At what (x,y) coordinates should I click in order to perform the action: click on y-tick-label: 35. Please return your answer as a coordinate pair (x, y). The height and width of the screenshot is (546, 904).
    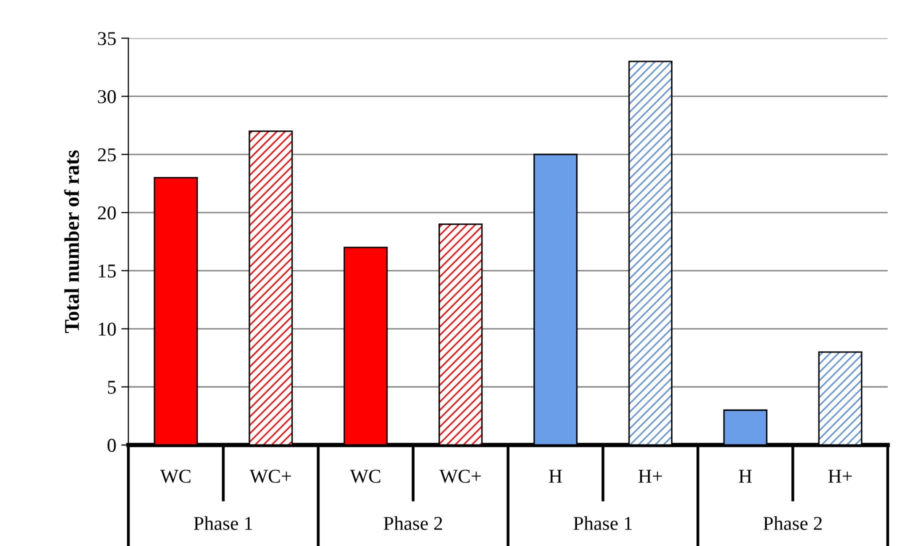
    Looking at the image, I should click on (107, 39).